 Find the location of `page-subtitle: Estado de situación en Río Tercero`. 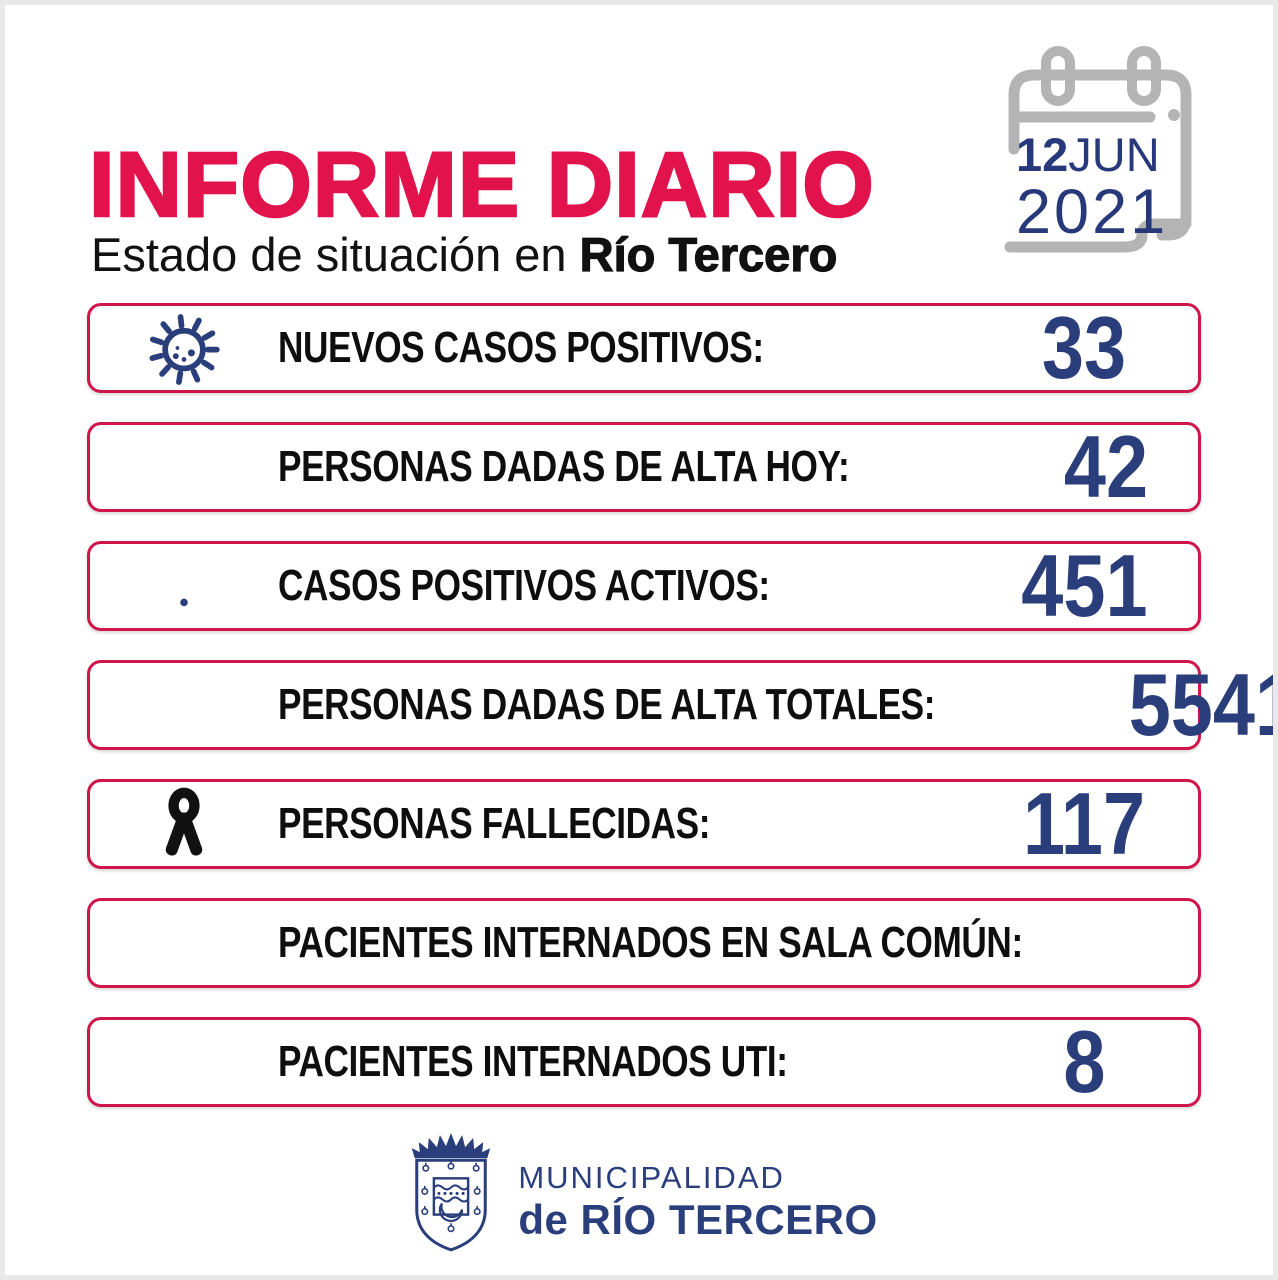

page-subtitle: Estado de situación en Río Tercero is located at coordinates (464, 254).